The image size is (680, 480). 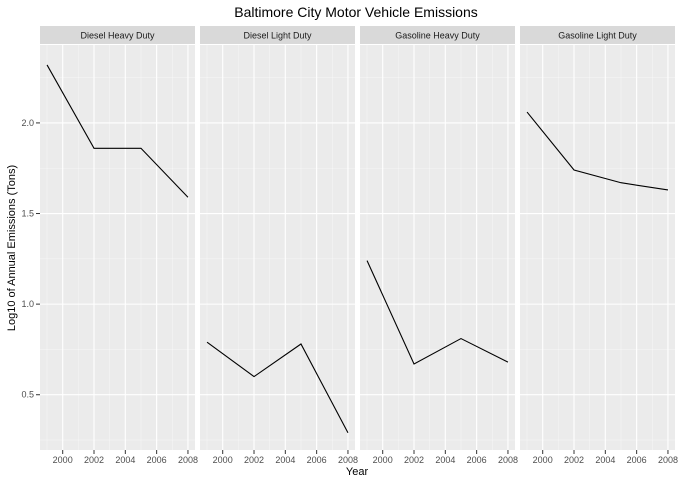 I want to click on chart-title: Baltimore City Motor Vehicle Emissions, so click(x=356, y=12).